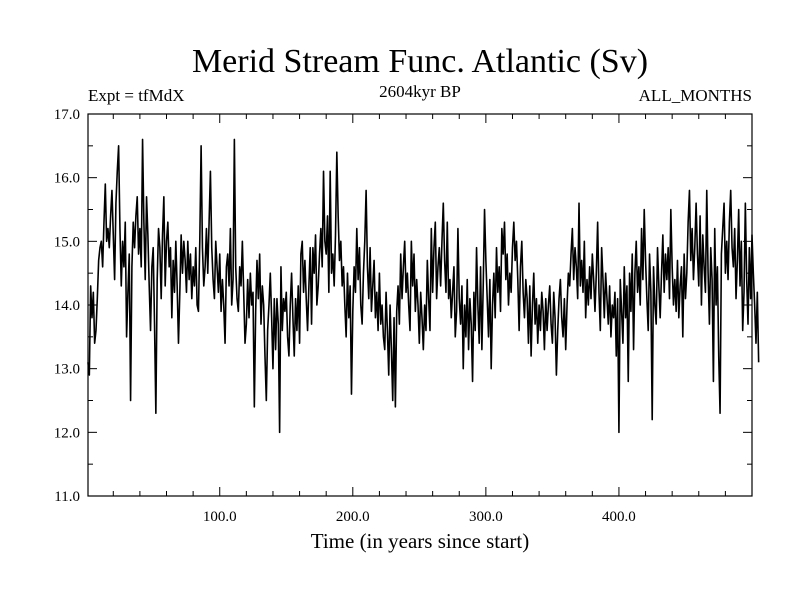 The image size is (800, 600). What do you see at coordinates (67, 179) in the screenshot?
I see `y-tick-label: 16.0` at bounding box center [67, 179].